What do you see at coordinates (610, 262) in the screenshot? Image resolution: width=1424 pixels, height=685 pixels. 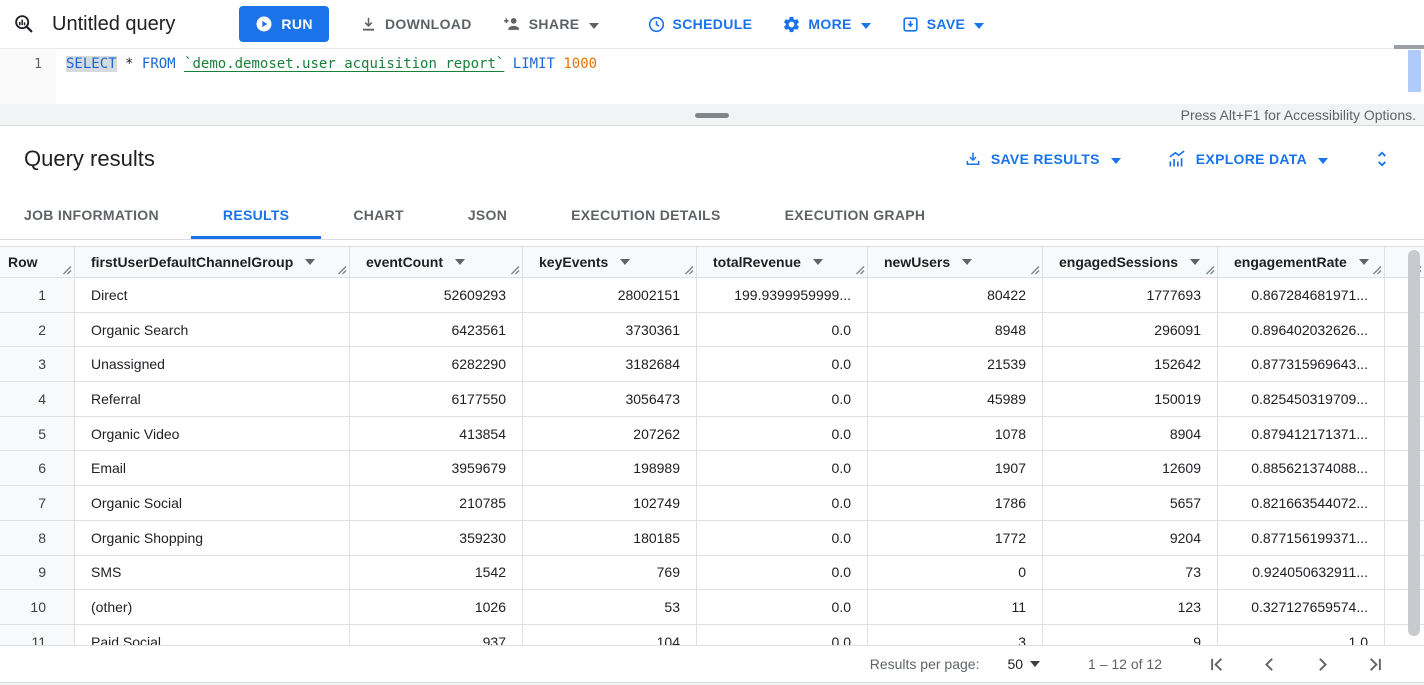 I see `column-header-keyEvents: keyEvents` at bounding box center [610, 262].